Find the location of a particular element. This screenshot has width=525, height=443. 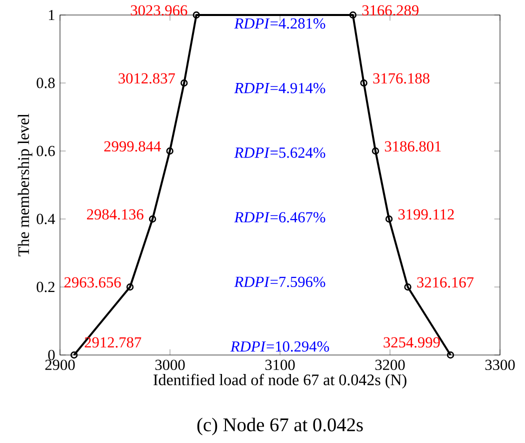

text: (c) Node 67 at 0.042s is located at coordinates (280, 427).